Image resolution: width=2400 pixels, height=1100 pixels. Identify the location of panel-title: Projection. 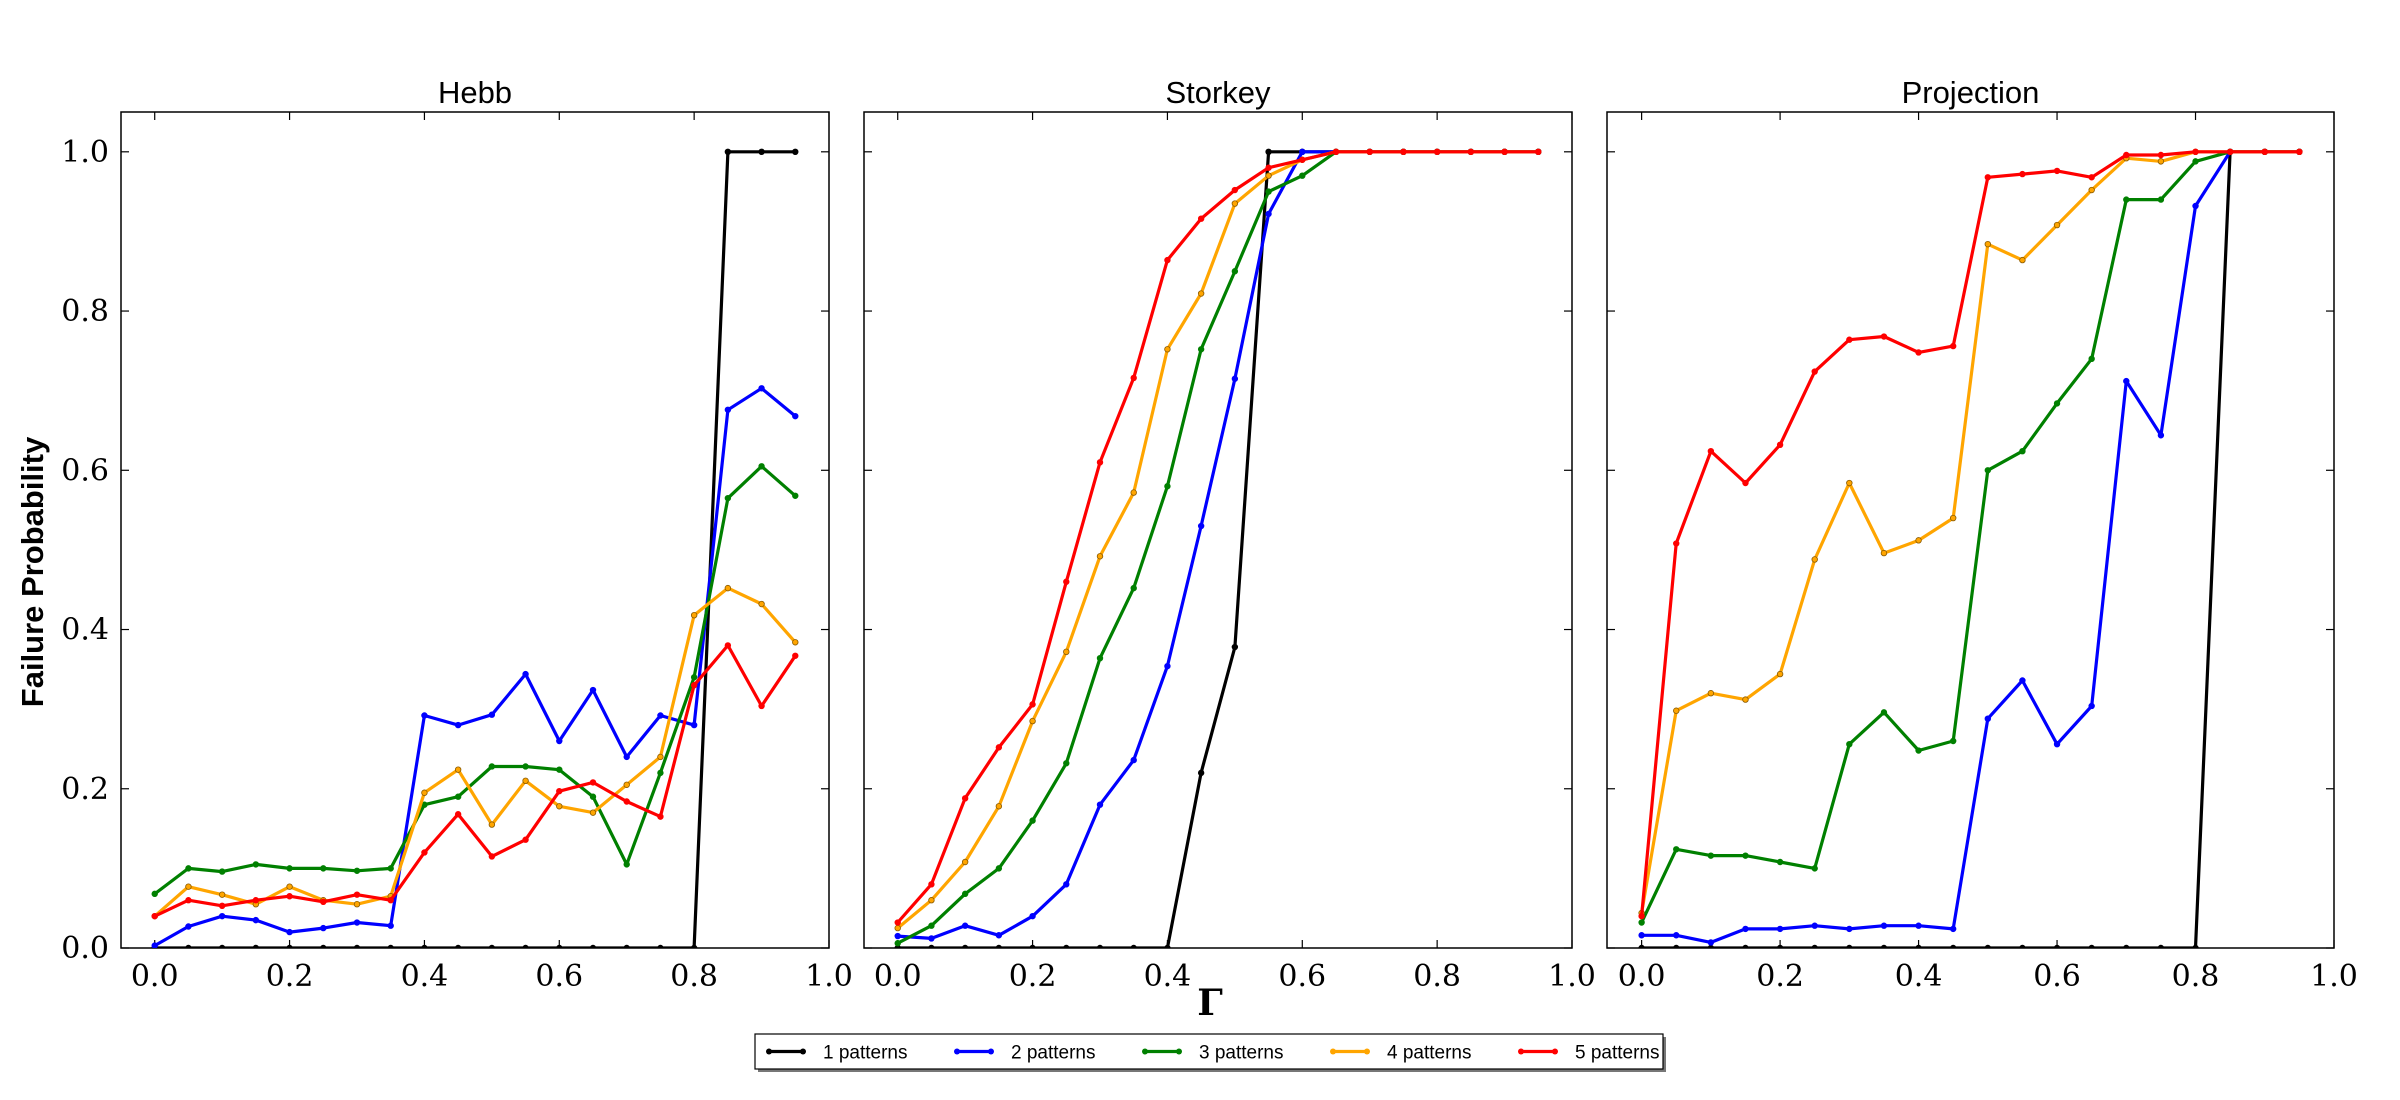
(1971, 92).